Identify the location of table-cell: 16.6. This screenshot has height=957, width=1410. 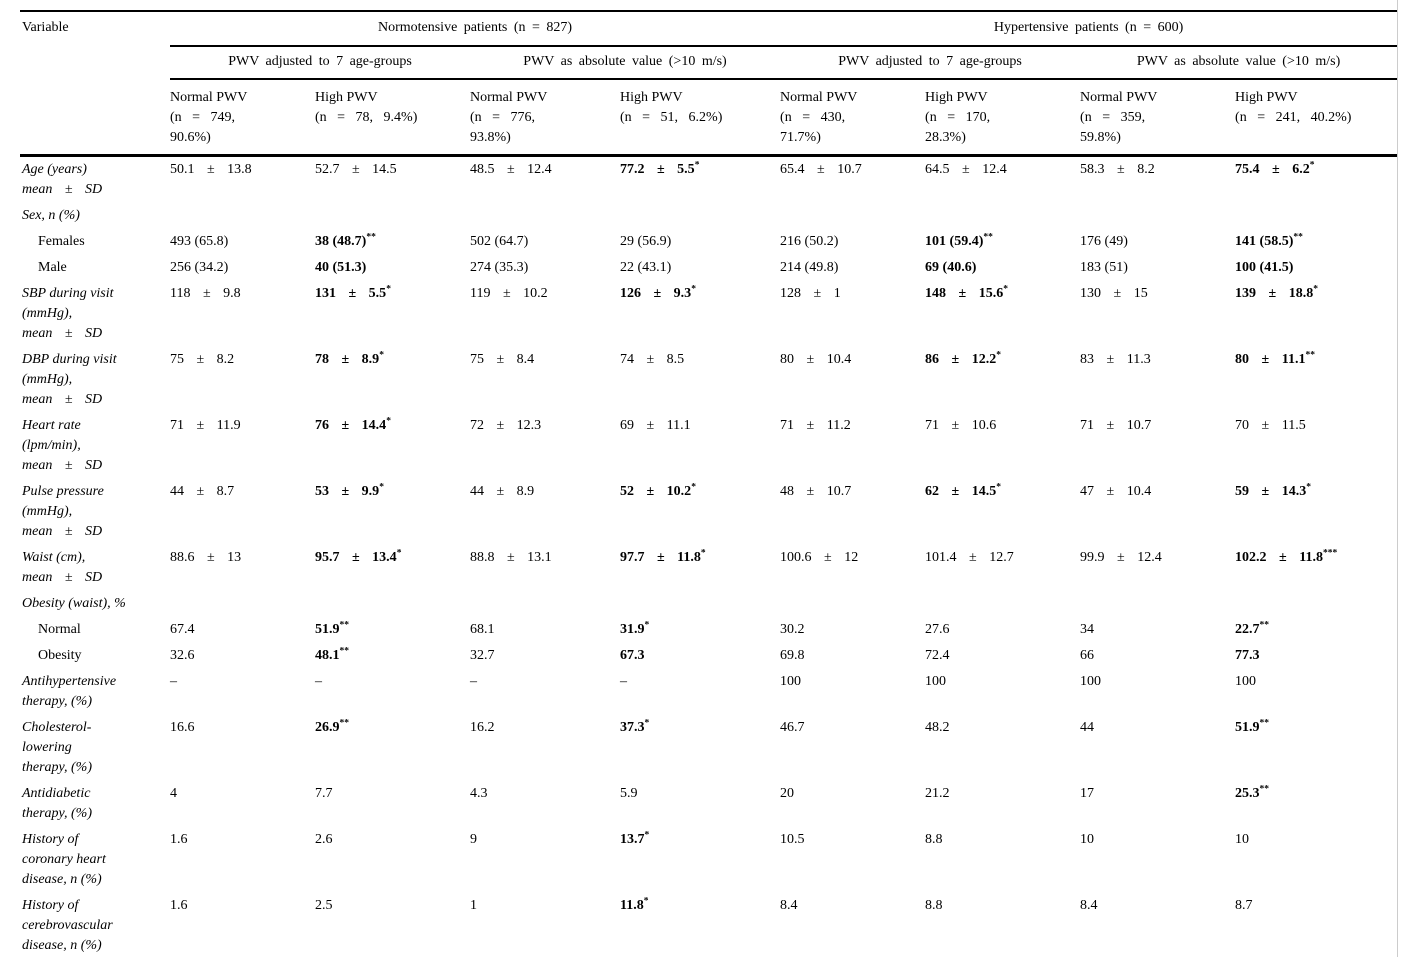
(182, 727).